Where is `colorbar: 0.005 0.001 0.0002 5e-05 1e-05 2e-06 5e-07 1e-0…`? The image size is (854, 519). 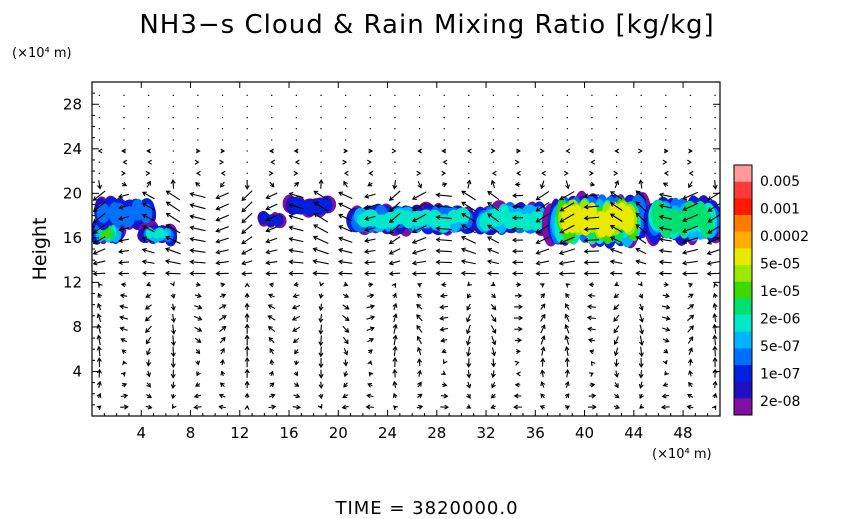
colorbar: 0.005 0.001 0.0002 5e-05 1e-05 2e-06 5e-07 1e-0… is located at coordinates (771, 290).